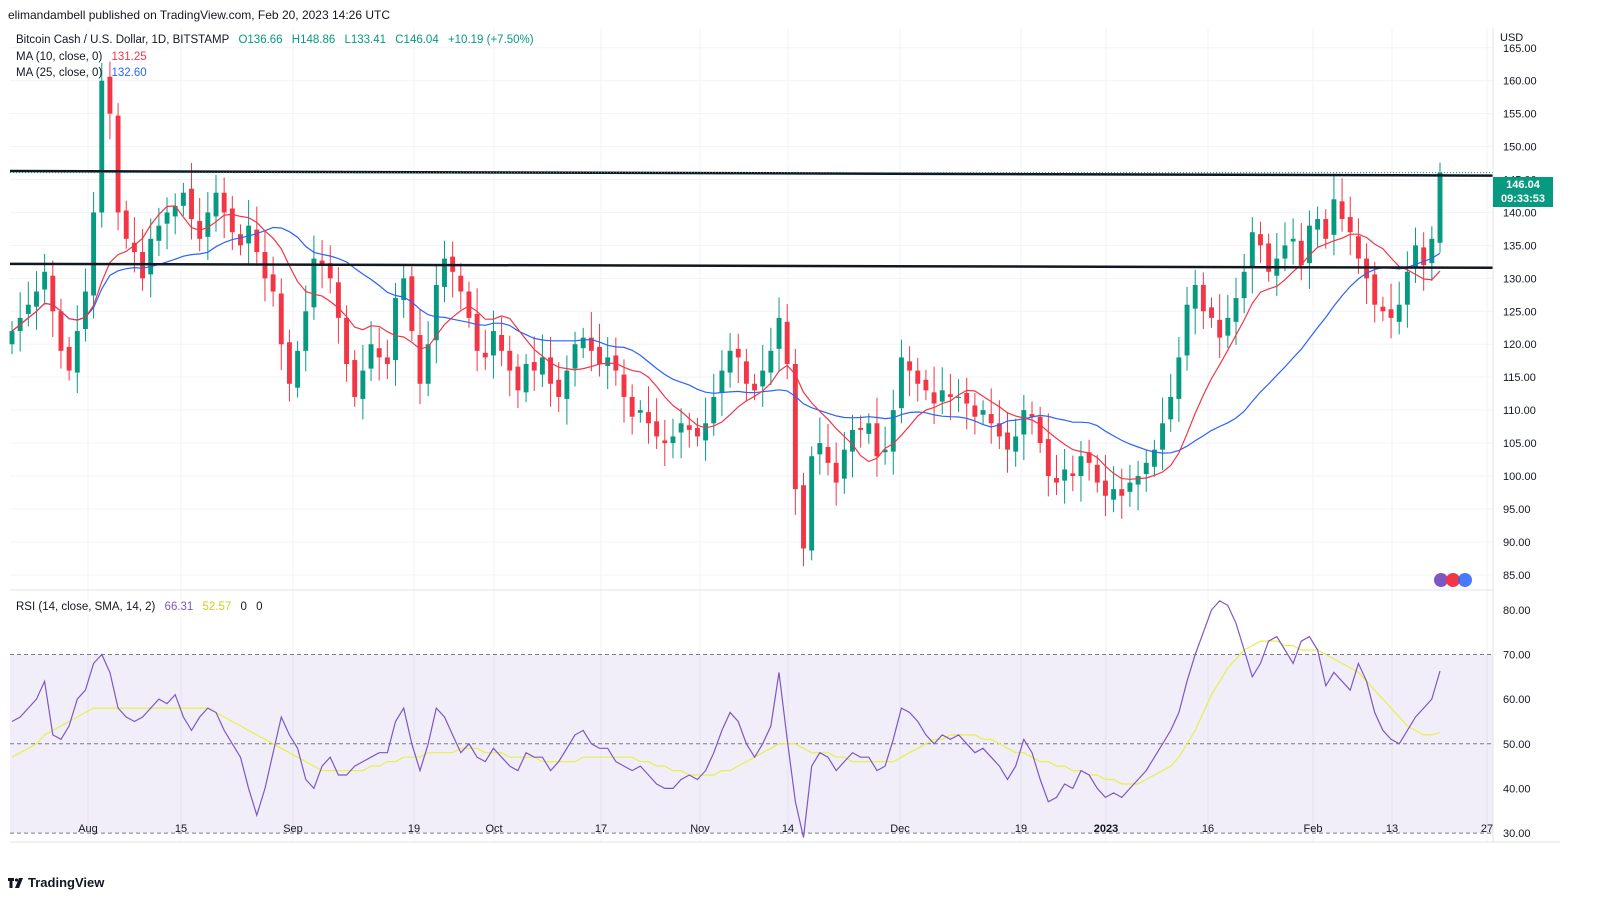  Describe the element at coordinates (1106, 829) in the screenshot. I see `time-tick-label: 2023` at that location.